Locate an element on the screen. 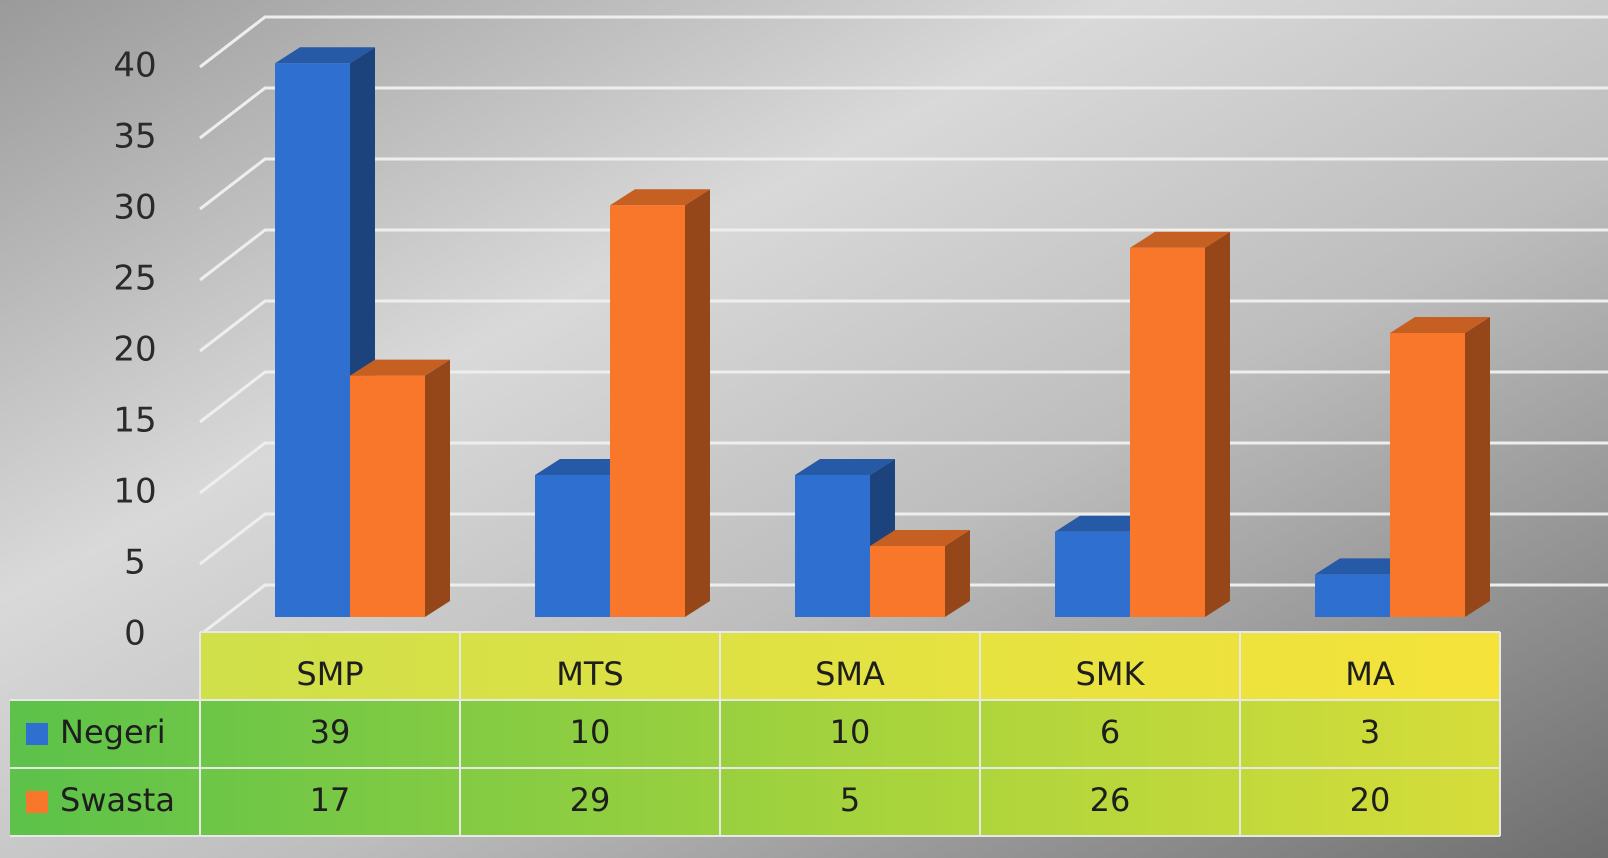 The height and width of the screenshot is (858, 1608). table-value: 6 is located at coordinates (1110, 732).